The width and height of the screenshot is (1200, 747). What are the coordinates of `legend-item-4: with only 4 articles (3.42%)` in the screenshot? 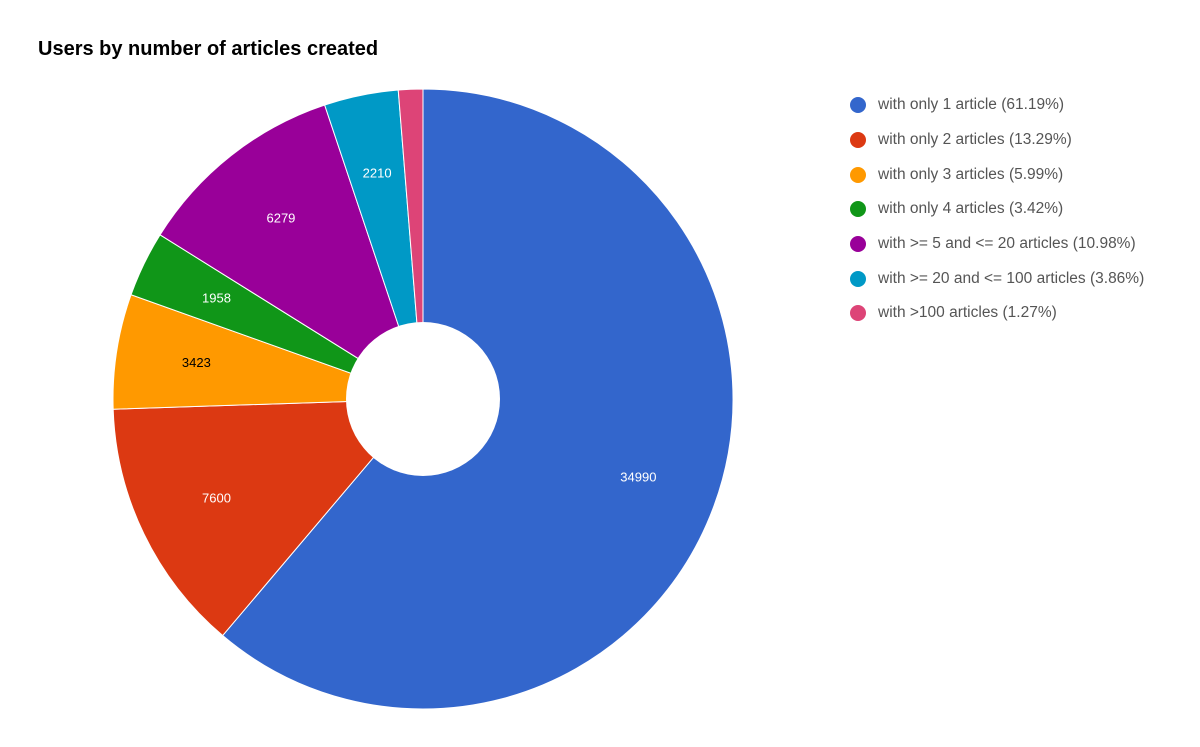 It's located at (997, 209).